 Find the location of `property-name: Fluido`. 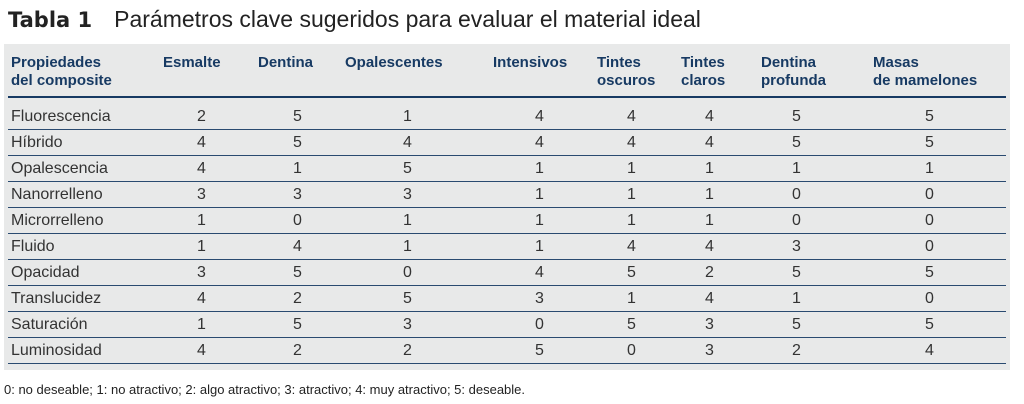

property-name: Fluido is located at coordinates (84, 246).